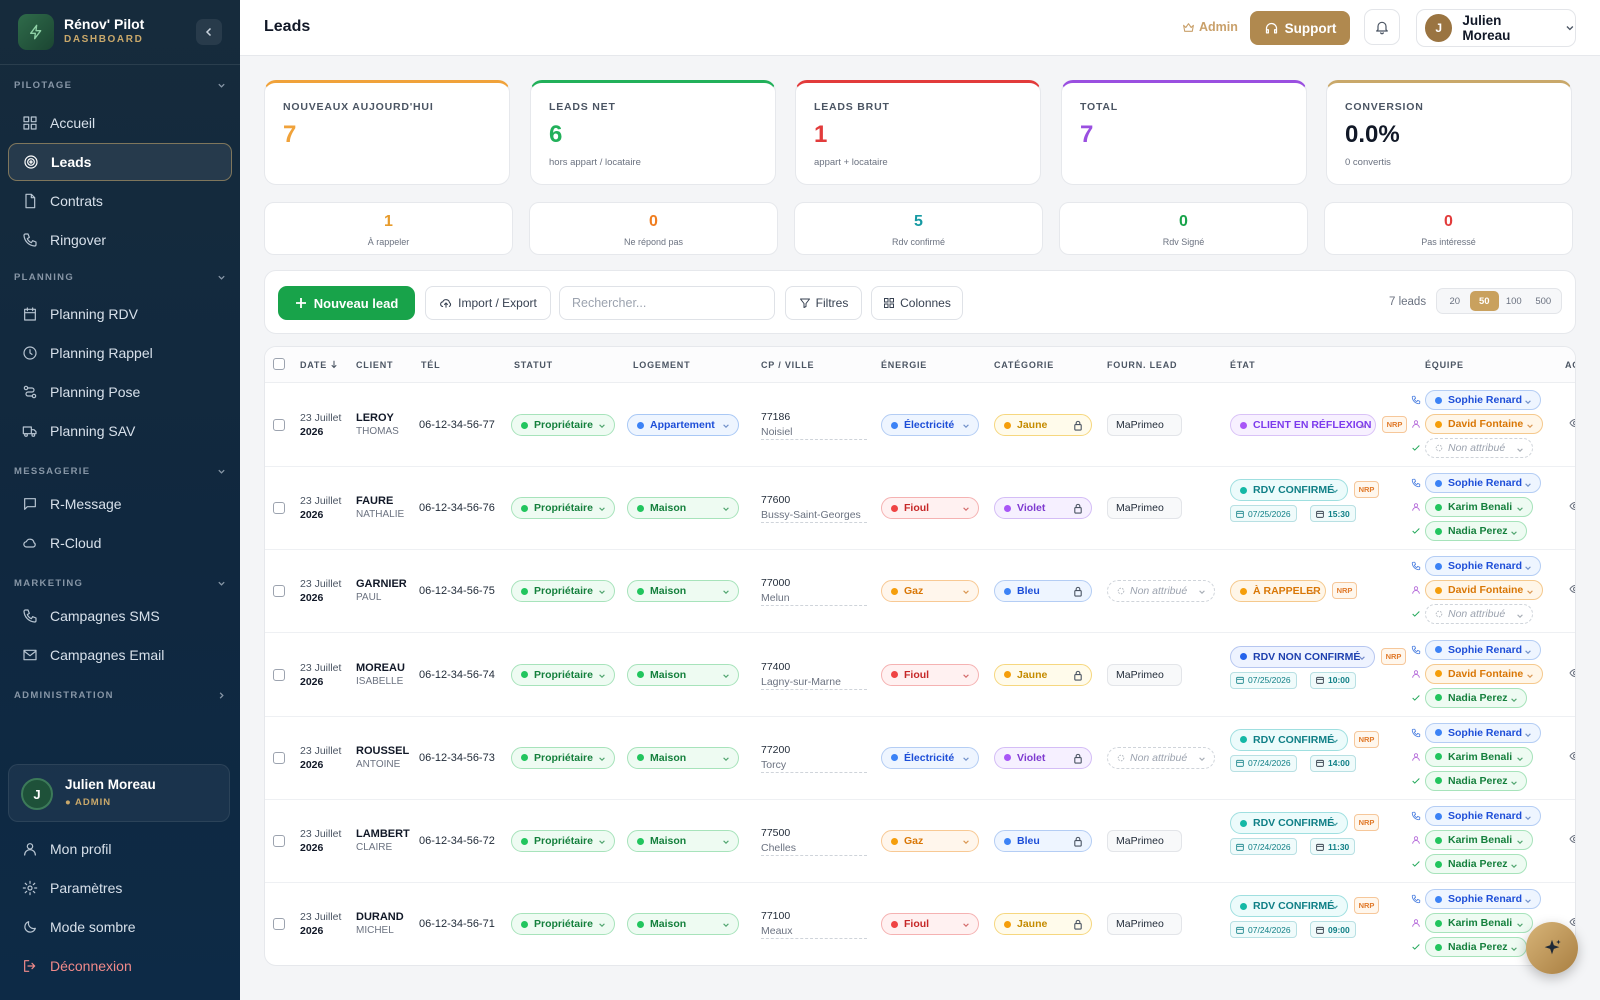 The image size is (1600, 1000). I want to click on energie-select: Gaz, so click(930, 841).